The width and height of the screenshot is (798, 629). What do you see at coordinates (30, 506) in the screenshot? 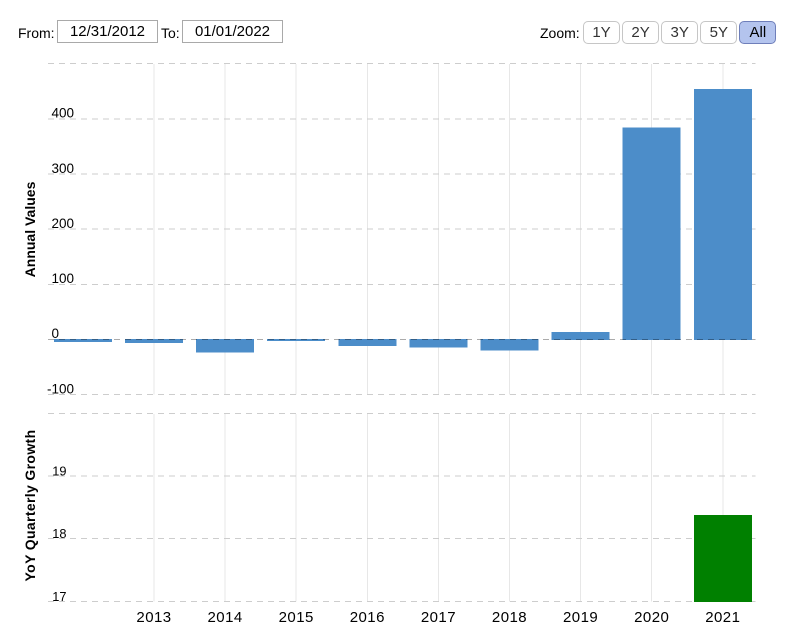
I see `svg-text: YoY Quarterly Growth` at bounding box center [30, 506].